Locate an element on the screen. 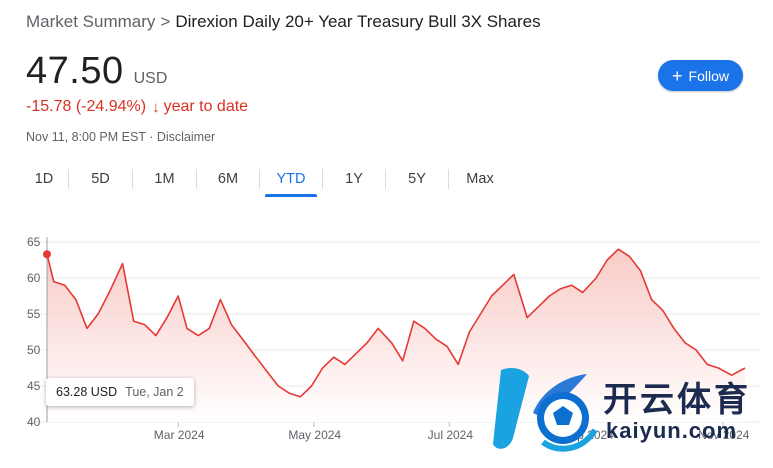 This screenshot has height=468, width=773. y-tick-label: 40 is located at coordinates (34, 422).